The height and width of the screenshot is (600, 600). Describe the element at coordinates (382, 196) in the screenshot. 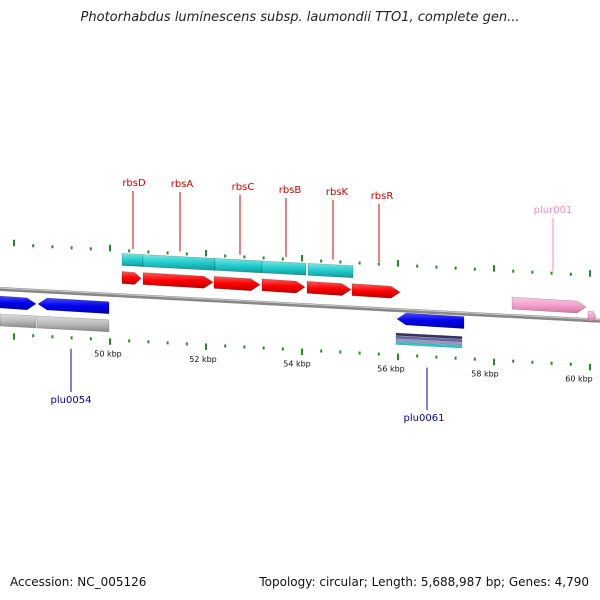

I see `gene-label-rbsR: rbsR` at that location.